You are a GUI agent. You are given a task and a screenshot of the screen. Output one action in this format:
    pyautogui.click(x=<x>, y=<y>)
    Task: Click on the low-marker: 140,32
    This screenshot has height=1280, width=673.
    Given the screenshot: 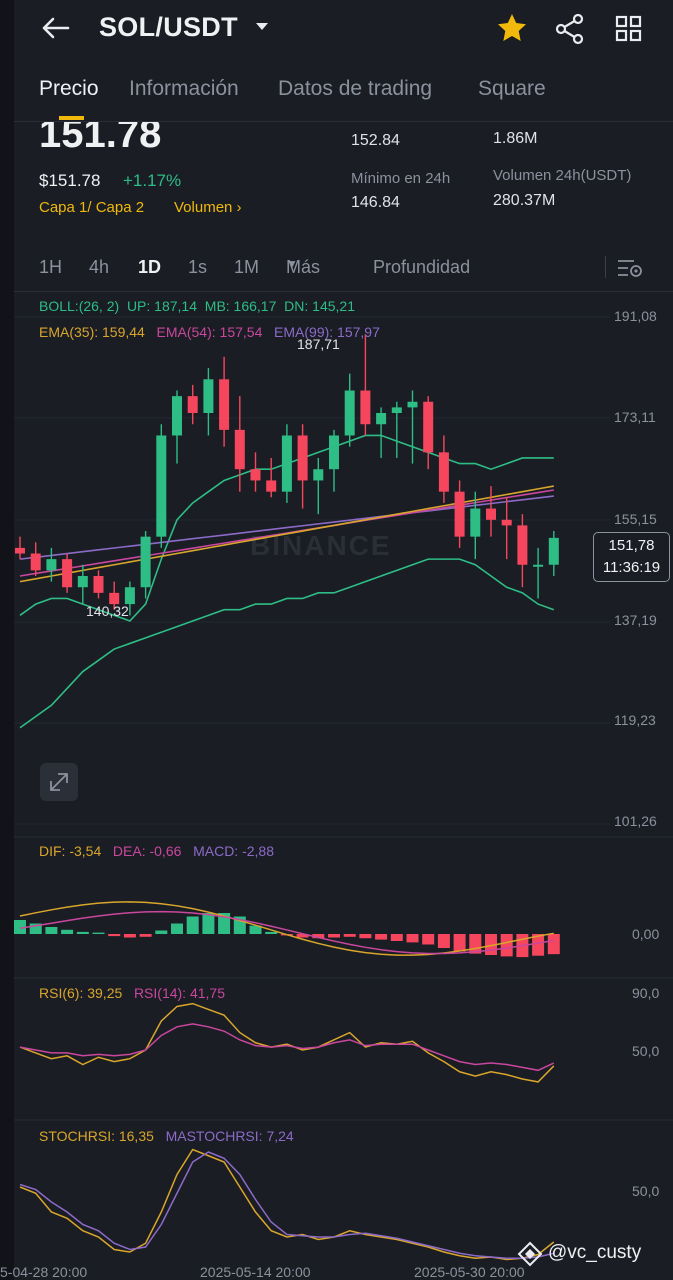 What is the action you would take?
    pyautogui.click(x=107, y=611)
    